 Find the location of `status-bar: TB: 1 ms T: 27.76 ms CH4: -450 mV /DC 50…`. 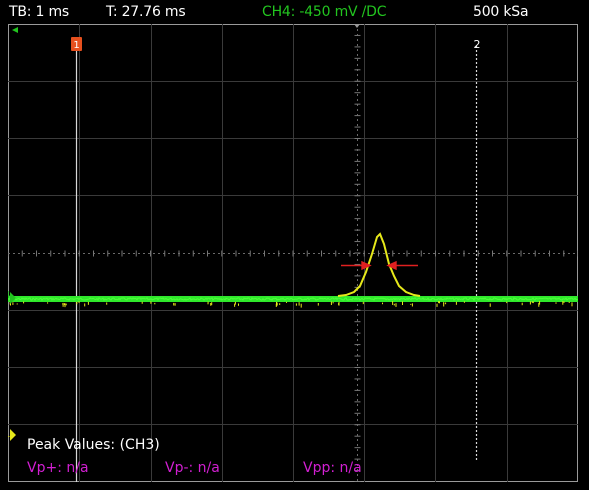

status-bar: TB: 1 ms T: 27.76 ms CH4: -450 mV /DC 50… is located at coordinates (294, 12).